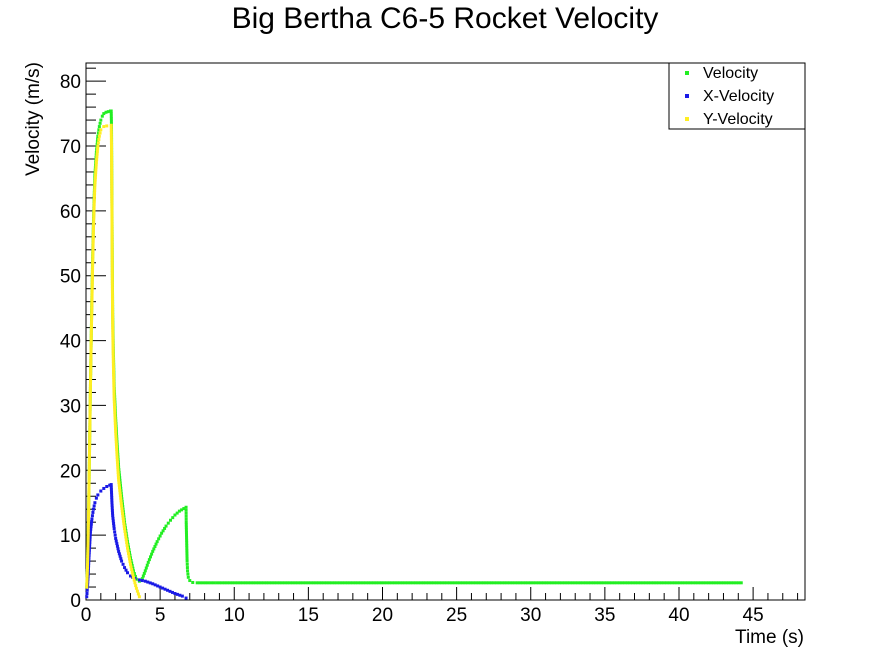  I want to click on legend-label: Y-Velocity, so click(738, 119).